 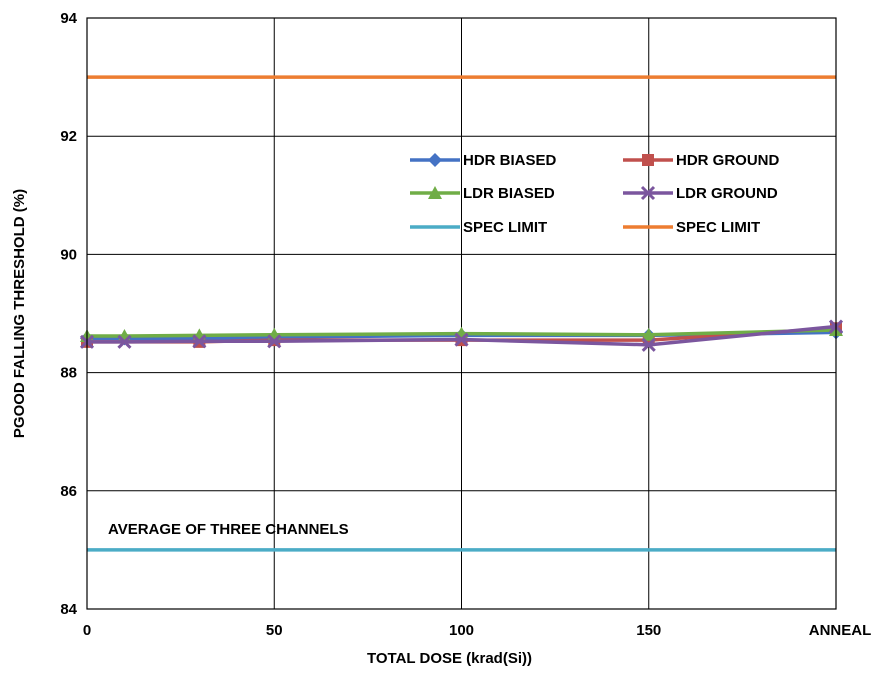 I want to click on x-tick-label: 150, so click(x=648, y=630).